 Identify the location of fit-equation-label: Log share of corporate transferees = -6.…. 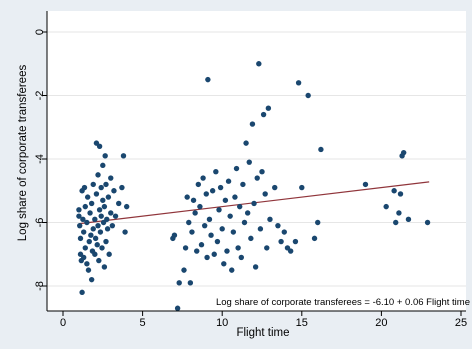
(343, 302).